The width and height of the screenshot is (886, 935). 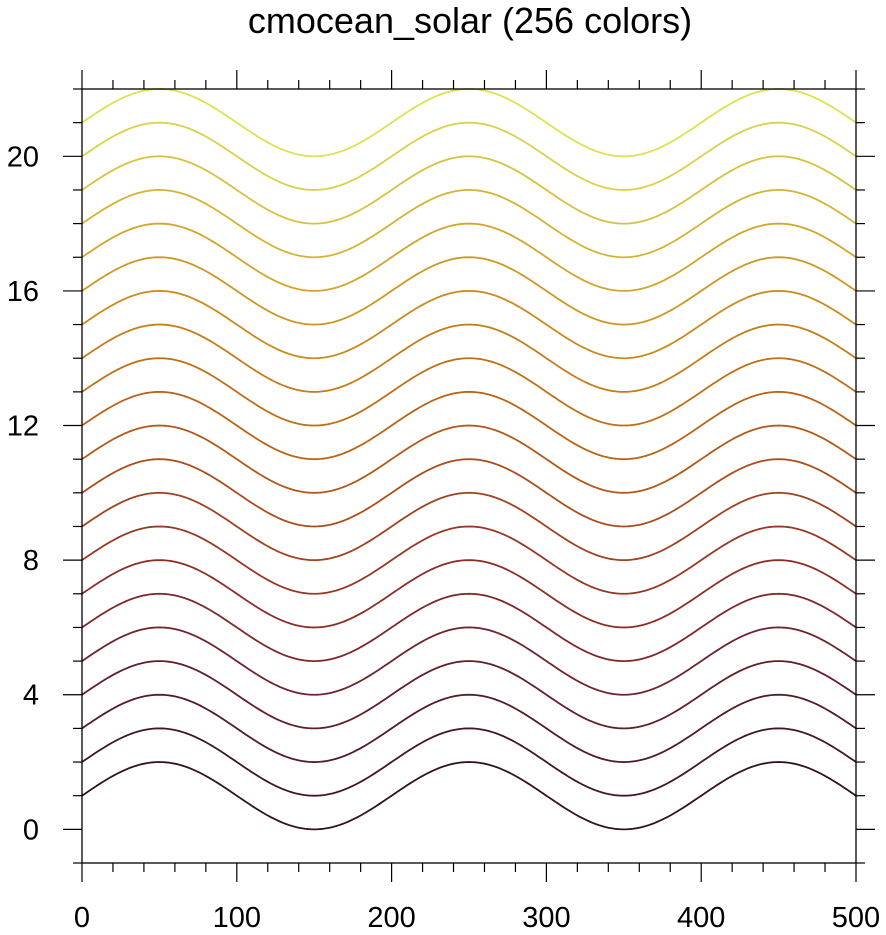 What do you see at coordinates (31, 696) in the screenshot?
I see `y-tick-label: 4` at bounding box center [31, 696].